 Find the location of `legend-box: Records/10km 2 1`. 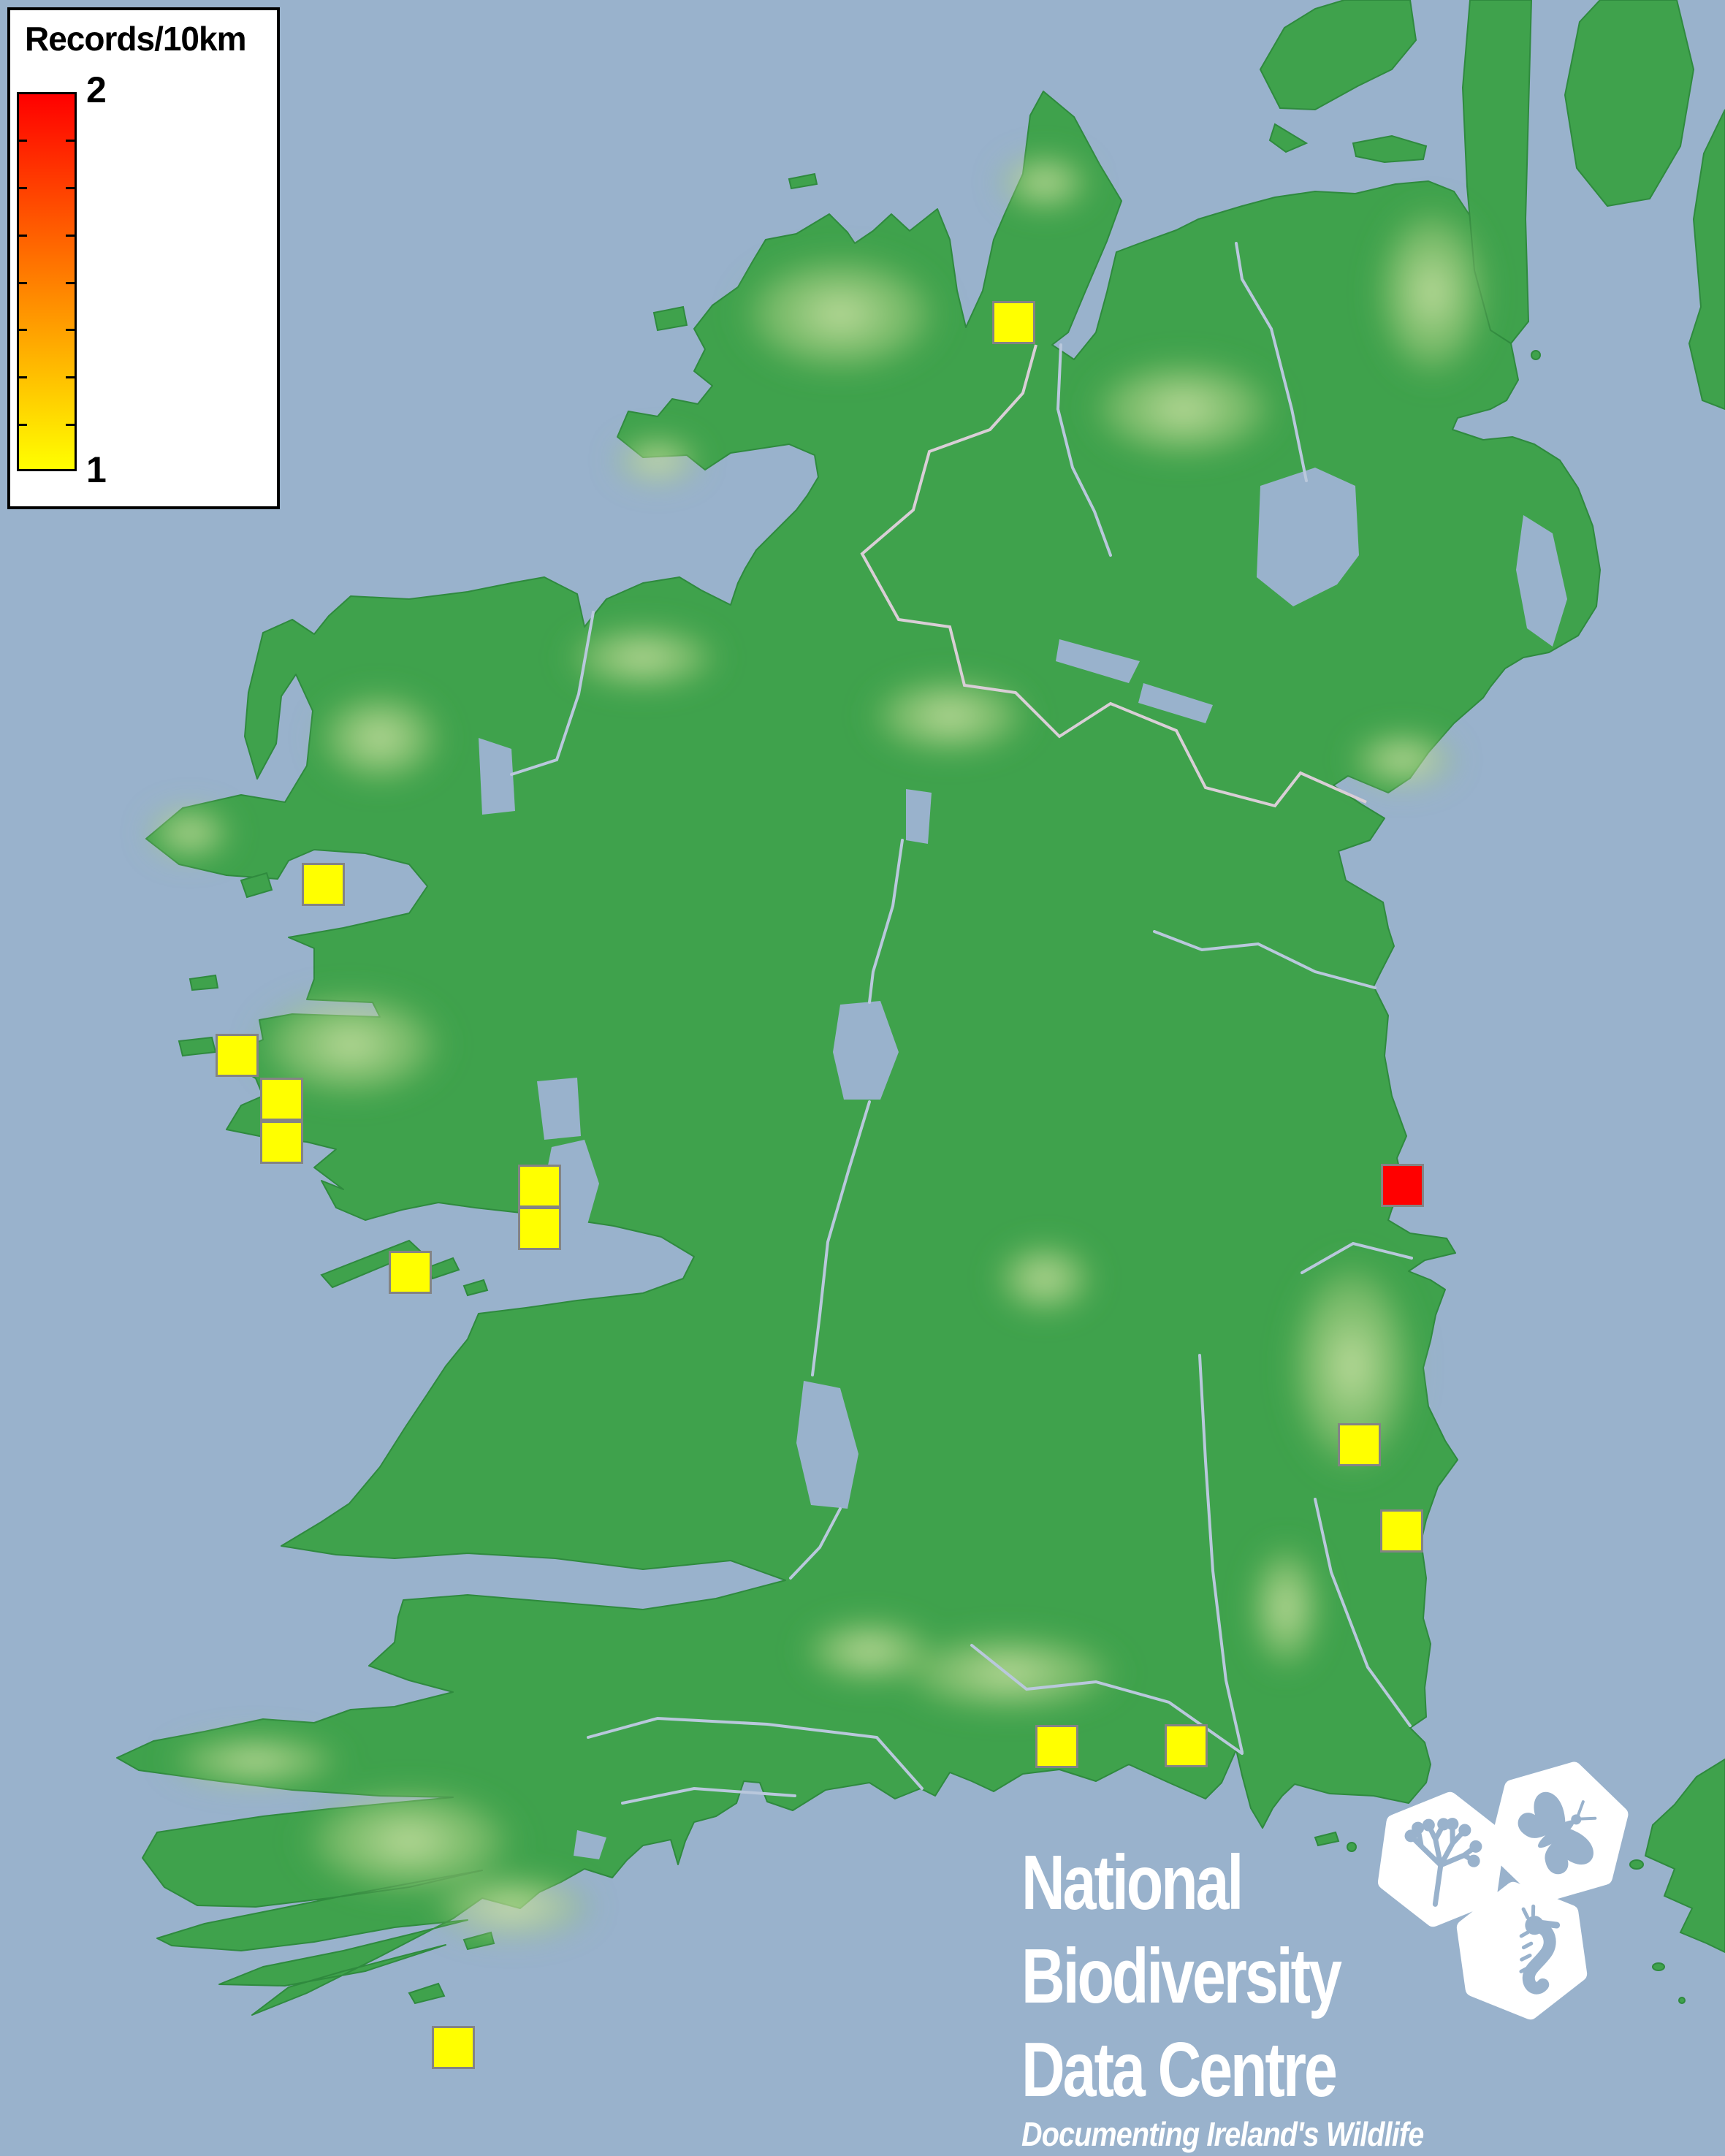

legend-box: Records/10km 2 1 is located at coordinates (143, 258).